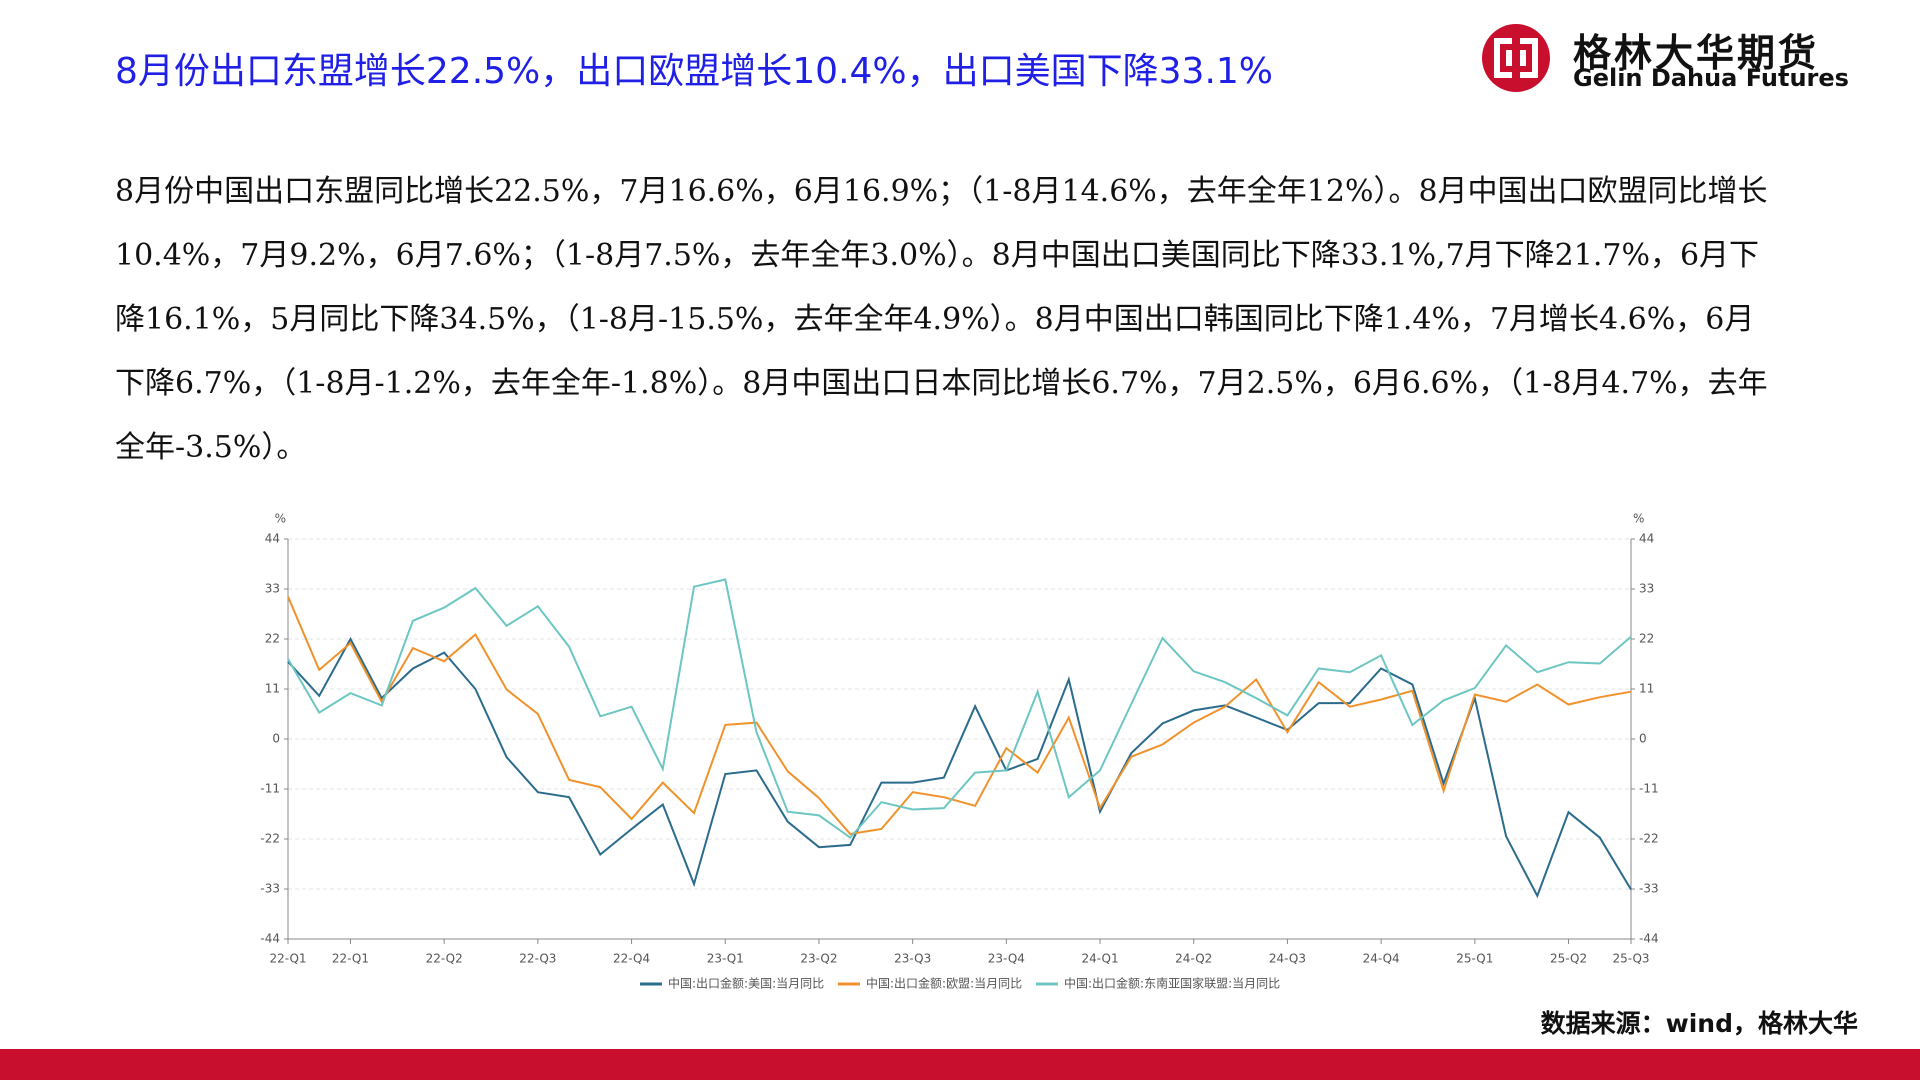 This screenshot has height=1080, width=1920. Describe the element at coordinates (270, 839) in the screenshot. I see `y-tick-label: -22` at that location.